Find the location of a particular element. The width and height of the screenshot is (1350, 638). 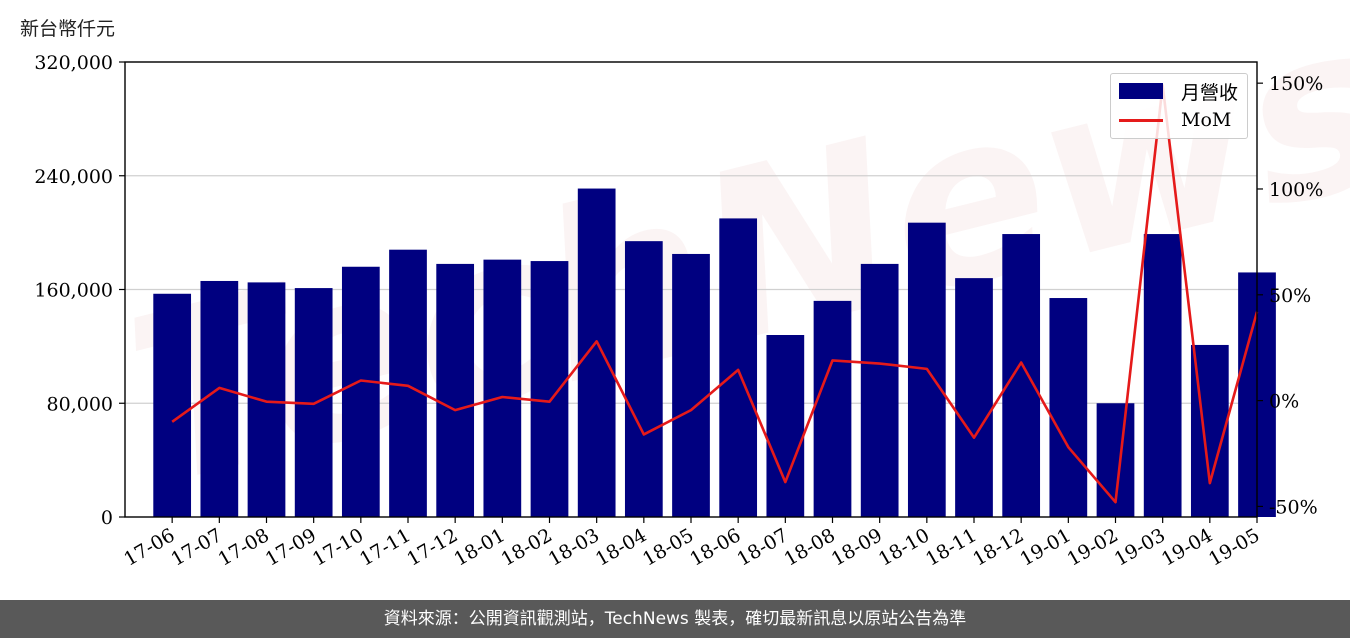

x-tick-label-17-09: 17-09 is located at coordinates (291, 547).